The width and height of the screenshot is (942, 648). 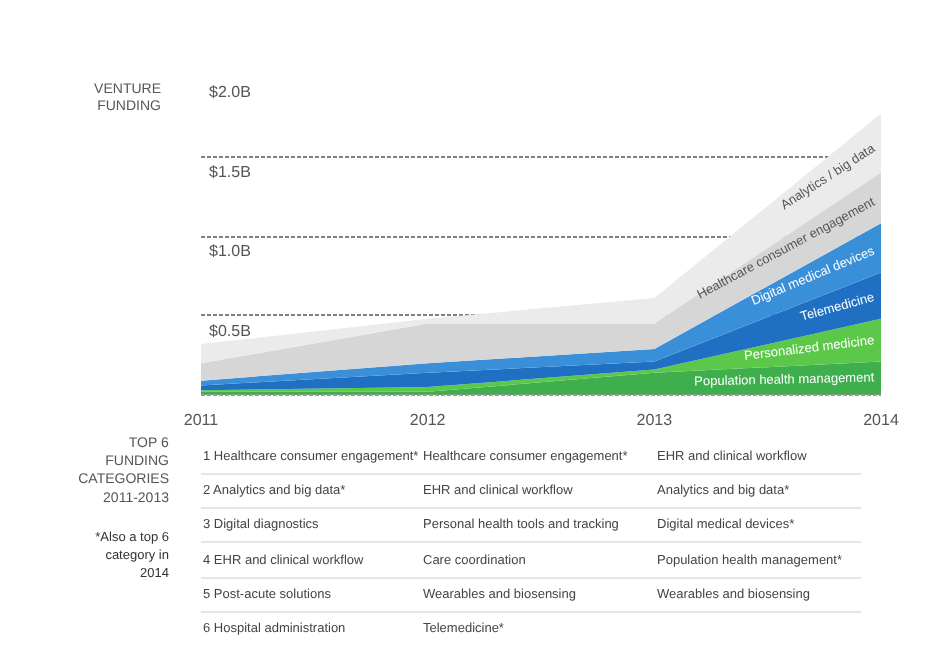 What do you see at coordinates (230, 251) in the screenshot?
I see `y-tick-label: $1.0B` at bounding box center [230, 251].